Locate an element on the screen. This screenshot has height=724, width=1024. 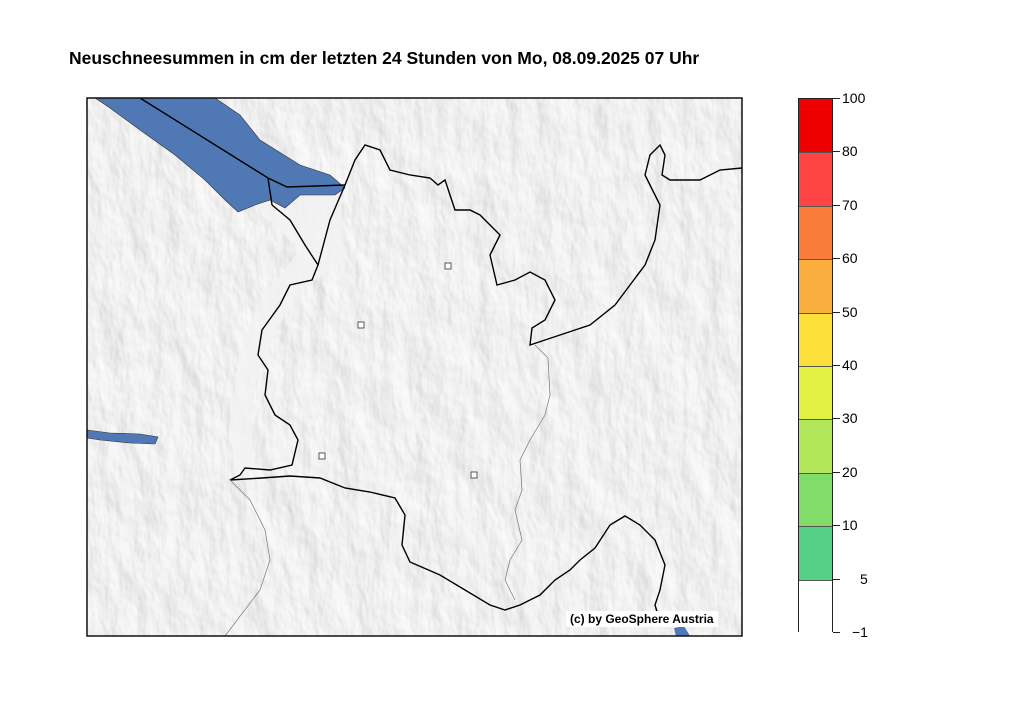
colorbar-tick-label: 50 is located at coordinates (850, 311).